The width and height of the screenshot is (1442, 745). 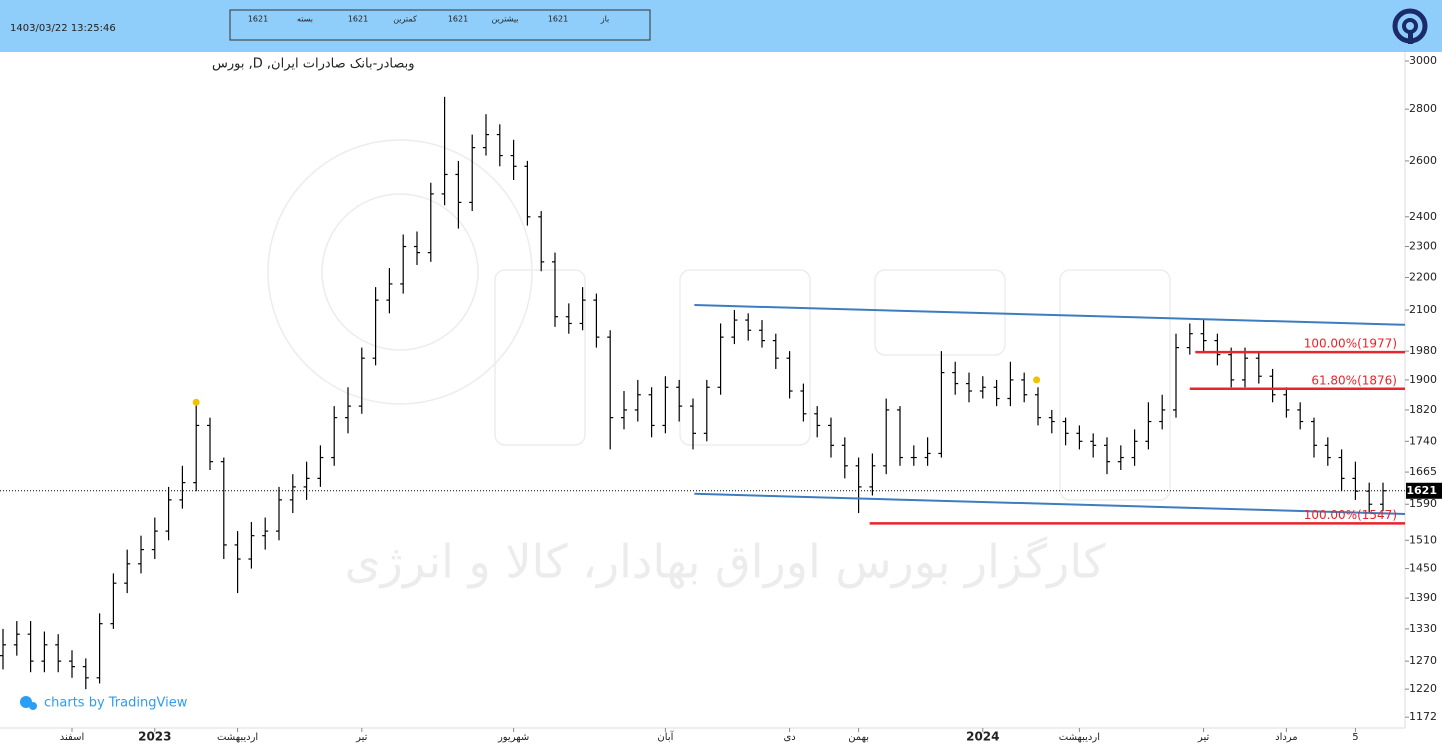 I want to click on y-tick-label: 1172, so click(x=1423, y=716).